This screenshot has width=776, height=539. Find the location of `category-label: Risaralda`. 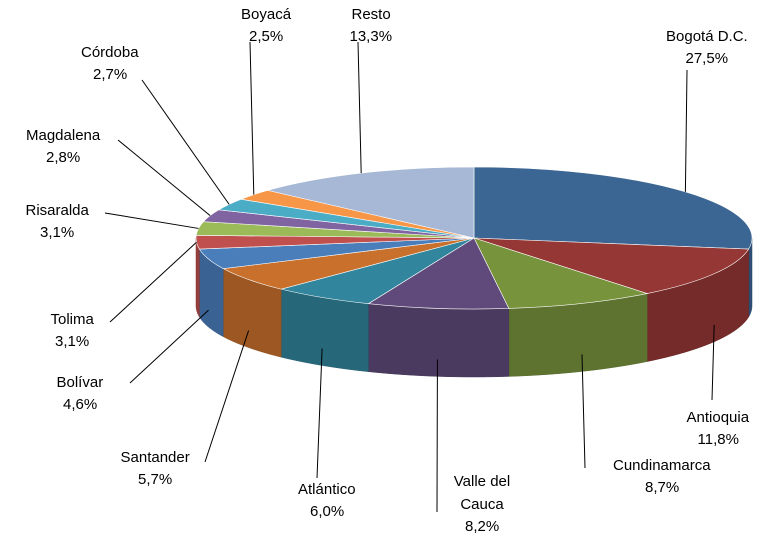

category-label: Risaralda is located at coordinates (57, 210).